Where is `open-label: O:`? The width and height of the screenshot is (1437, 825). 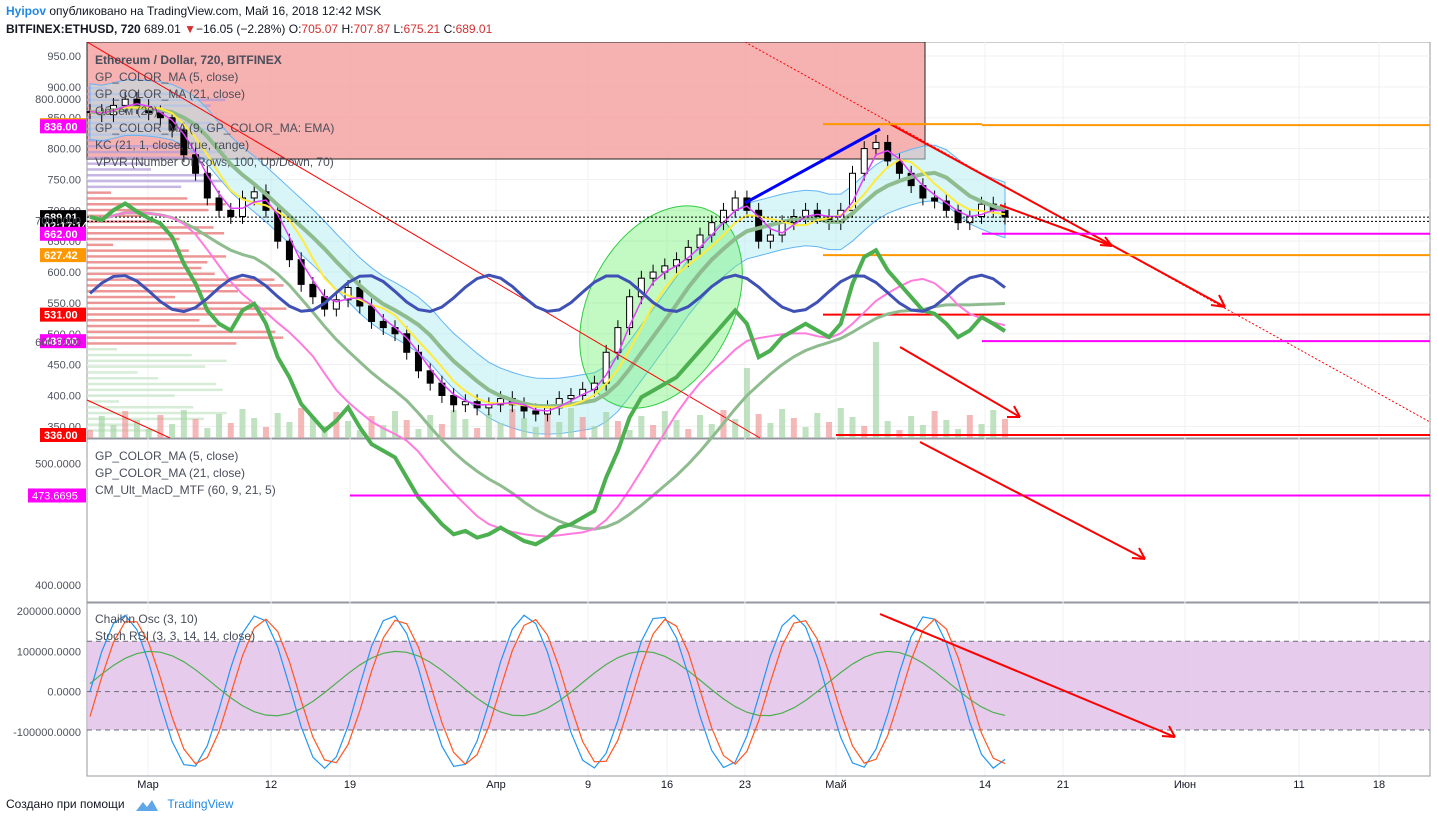
open-label: O: is located at coordinates (295, 29).